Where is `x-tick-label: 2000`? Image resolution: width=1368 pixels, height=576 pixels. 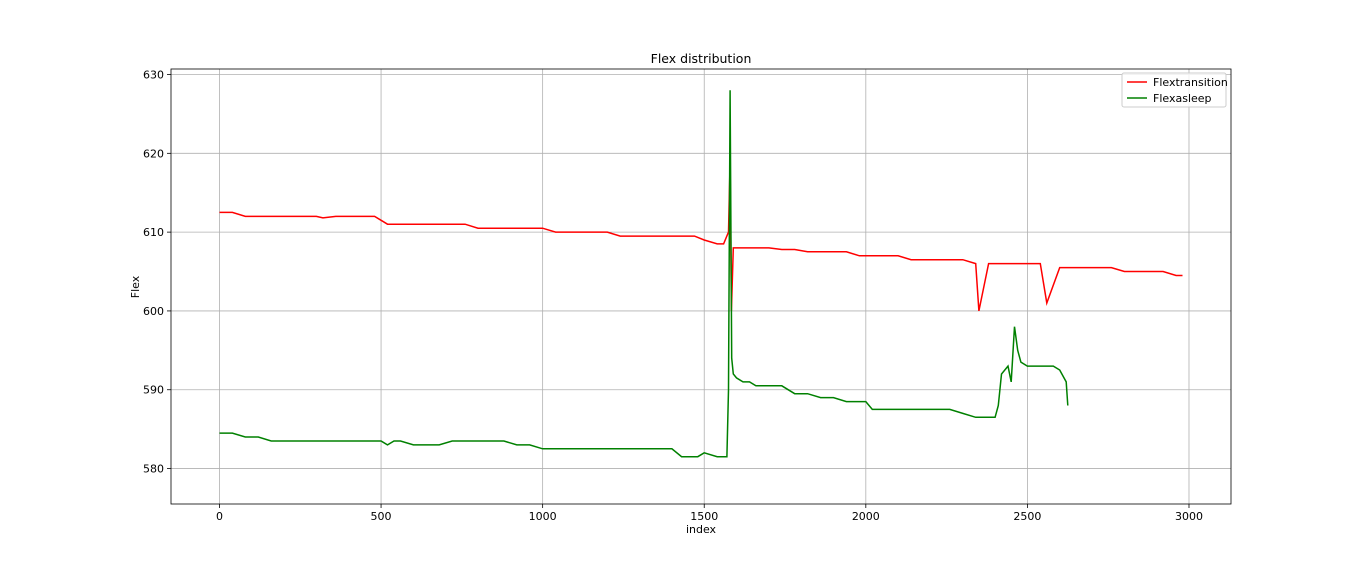 x-tick-label: 2000 is located at coordinates (866, 516).